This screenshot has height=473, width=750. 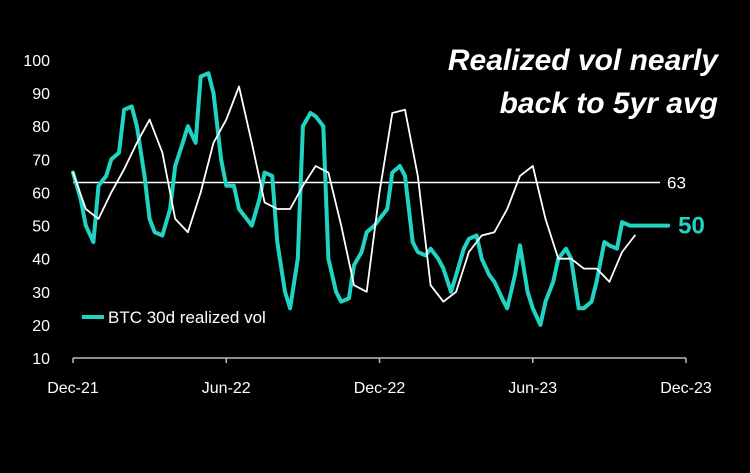 I want to click on y-tick-label-40: 40, so click(x=41, y=260).